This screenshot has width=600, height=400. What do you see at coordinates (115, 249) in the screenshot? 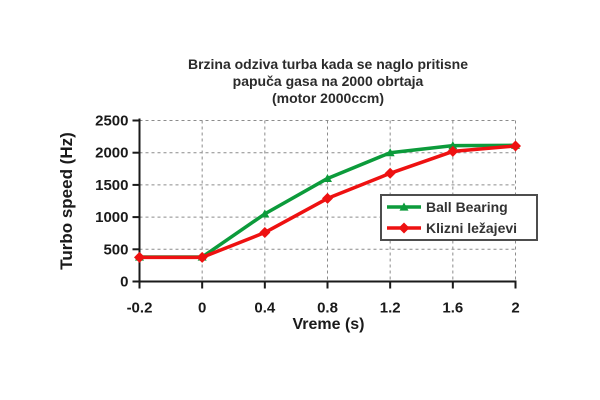
I see `y-tick-label: 500` at bounding box center [115, 249].